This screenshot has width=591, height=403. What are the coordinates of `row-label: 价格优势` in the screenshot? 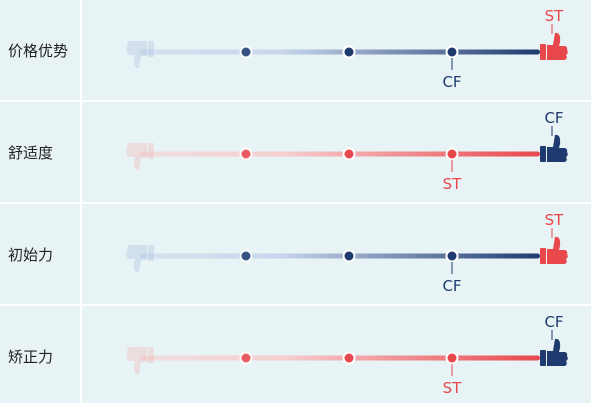 It's located at (38, 51).